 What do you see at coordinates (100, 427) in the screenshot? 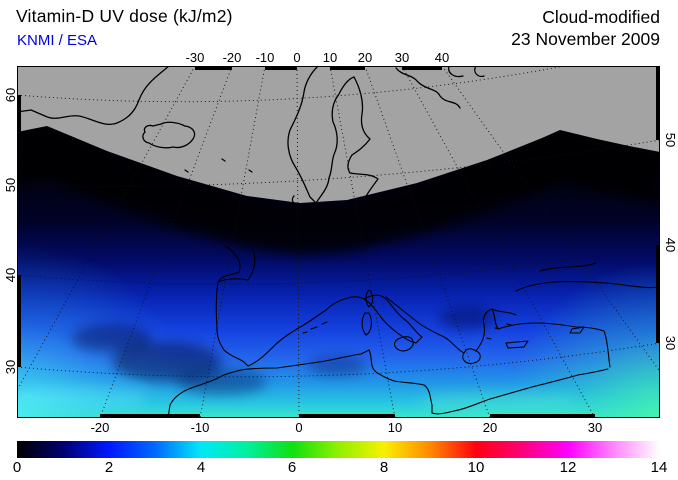
I see `lon-bottom-tick: -20` at bounding box center [100, 427].